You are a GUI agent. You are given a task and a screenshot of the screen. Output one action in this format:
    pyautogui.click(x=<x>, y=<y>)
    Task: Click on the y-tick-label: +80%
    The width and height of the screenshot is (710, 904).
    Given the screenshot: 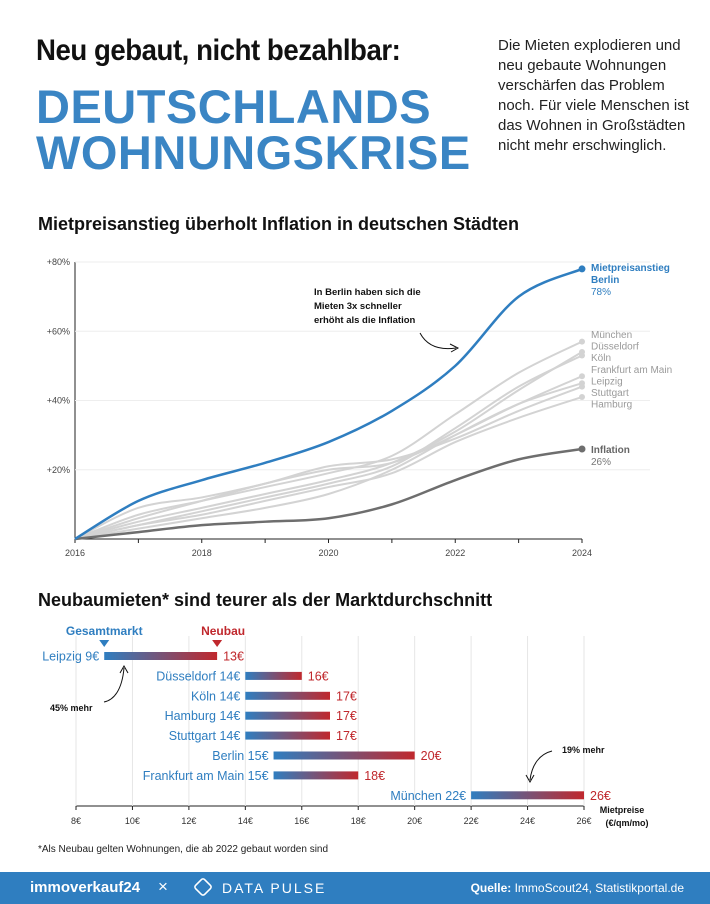 What is the action you would take?
    pyautogui.click(x=58, y=262)
    